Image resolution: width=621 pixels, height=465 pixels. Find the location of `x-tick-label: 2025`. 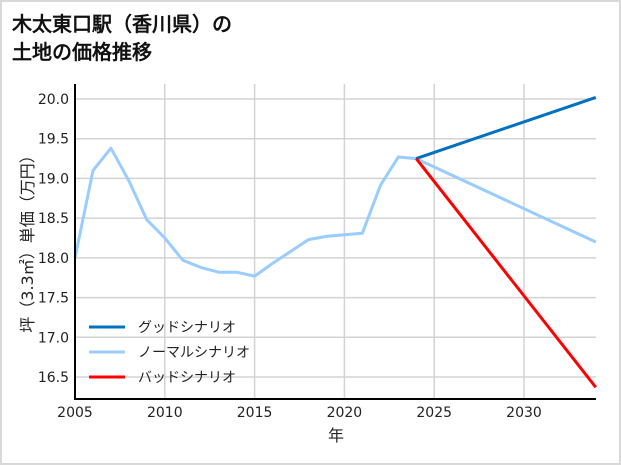

x-tick-label: 2025 is located at coordinates (434, 413).